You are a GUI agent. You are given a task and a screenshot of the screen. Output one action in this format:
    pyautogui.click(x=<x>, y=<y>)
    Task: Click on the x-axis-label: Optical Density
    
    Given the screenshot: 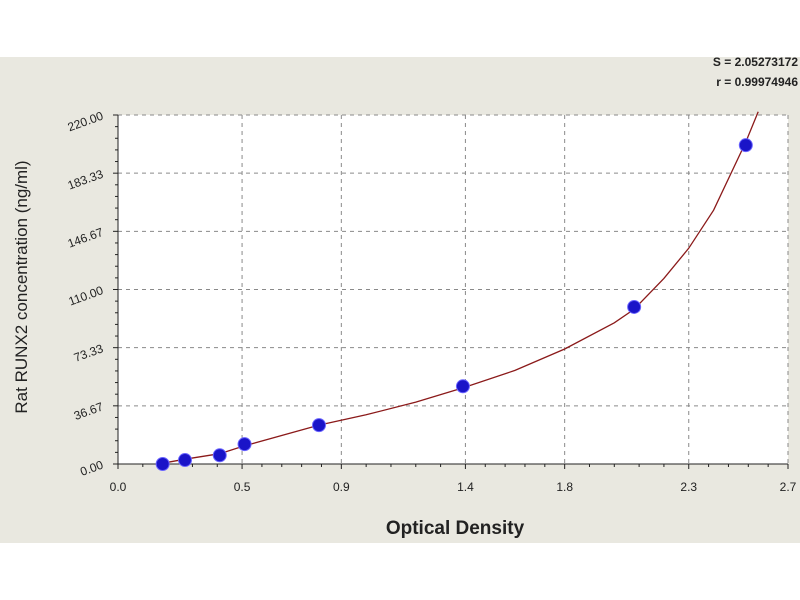 What is the action you would take?
    pyautogui.click(x=455, y=528)
    